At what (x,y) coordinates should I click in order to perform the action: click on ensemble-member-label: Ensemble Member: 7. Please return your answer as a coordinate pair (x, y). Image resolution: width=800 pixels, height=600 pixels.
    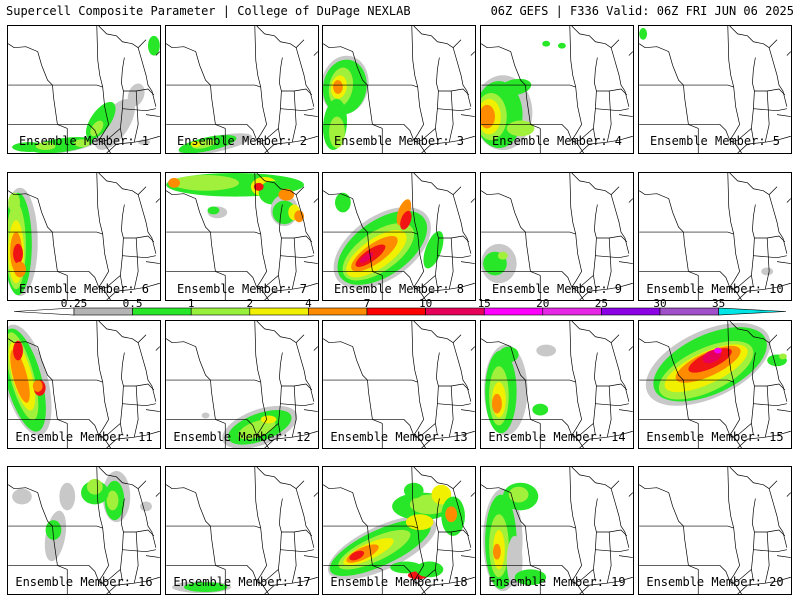
    Looking at the image, I should click on (242, 289).